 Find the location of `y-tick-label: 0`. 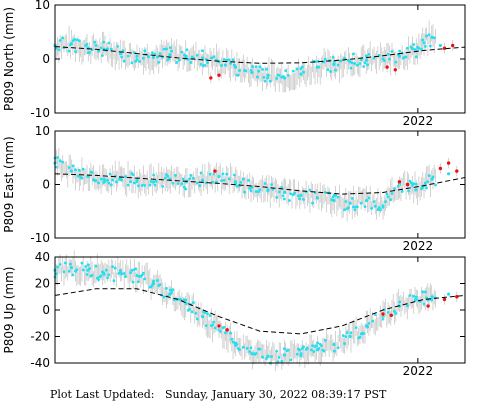

y-tick-label: 0 is located at coordinates (46, 185).